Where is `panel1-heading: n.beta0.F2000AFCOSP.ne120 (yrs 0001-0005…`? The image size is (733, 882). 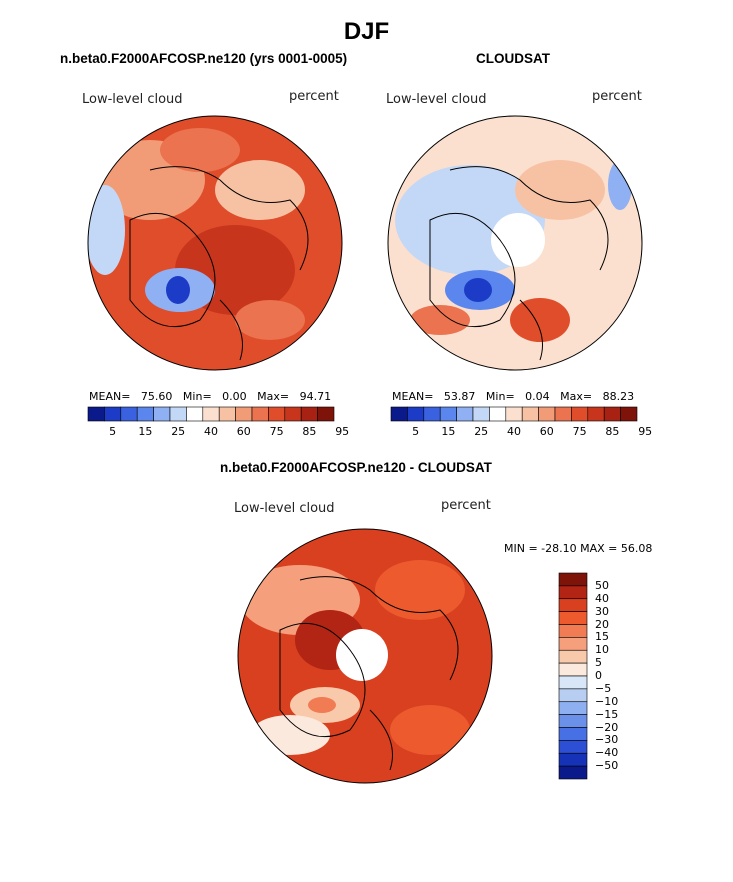 panel1-heading: n.beta0.F2000AFCOSP.ne120 (yrs 0001-0005… is located at coordinates (204, 58).